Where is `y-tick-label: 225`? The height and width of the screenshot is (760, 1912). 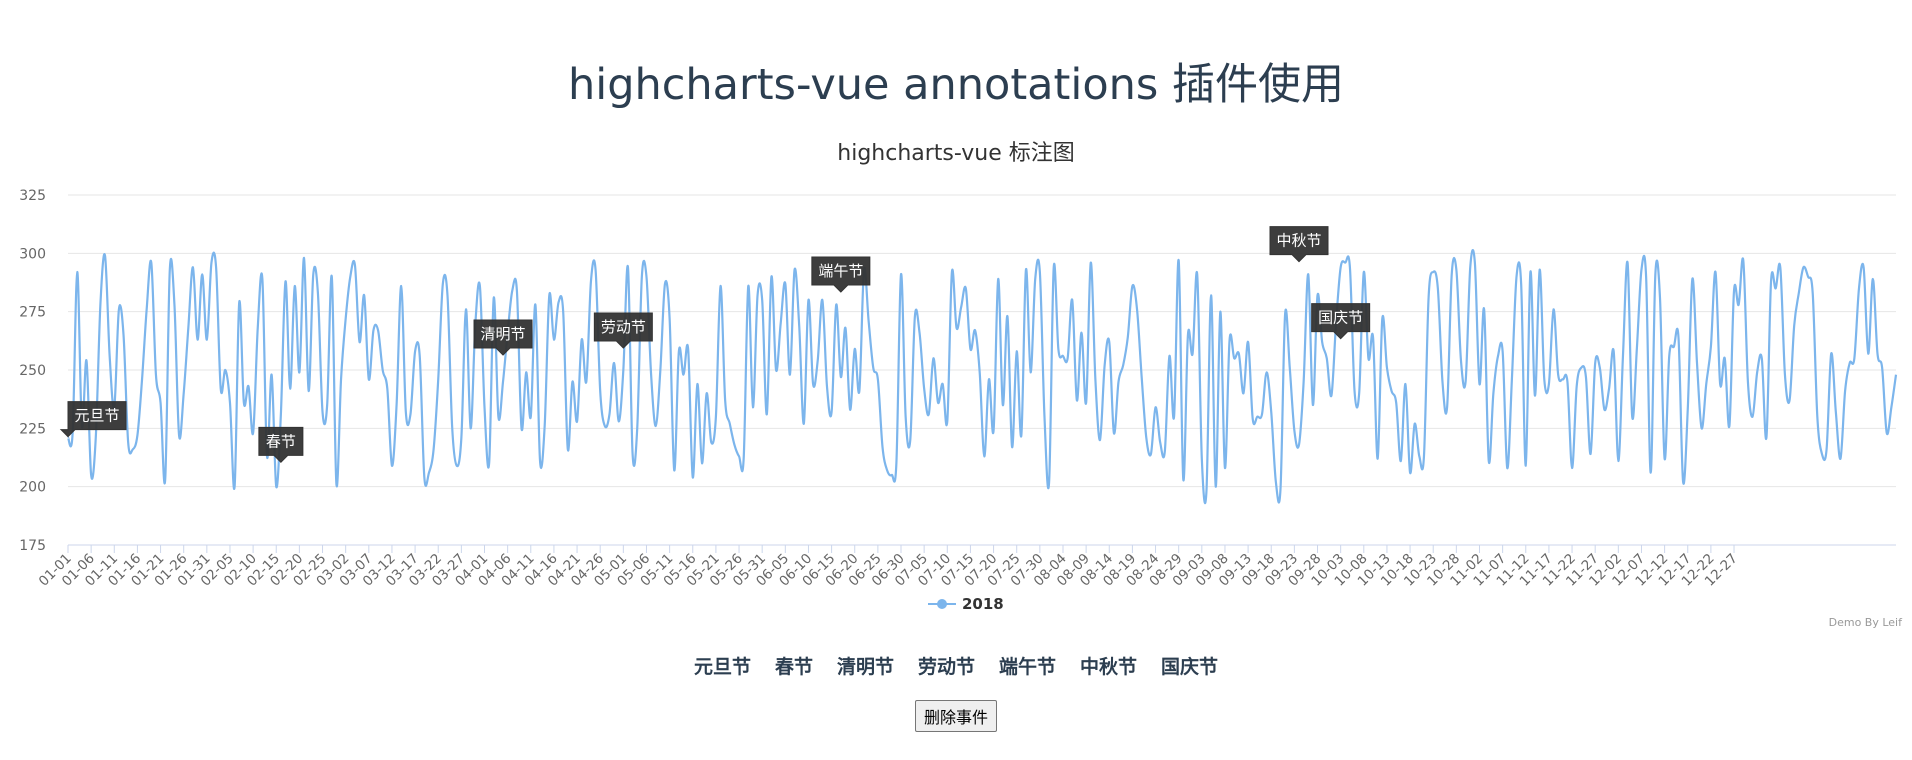
y-tick-label: 225 is located at coordinates (32, 429).